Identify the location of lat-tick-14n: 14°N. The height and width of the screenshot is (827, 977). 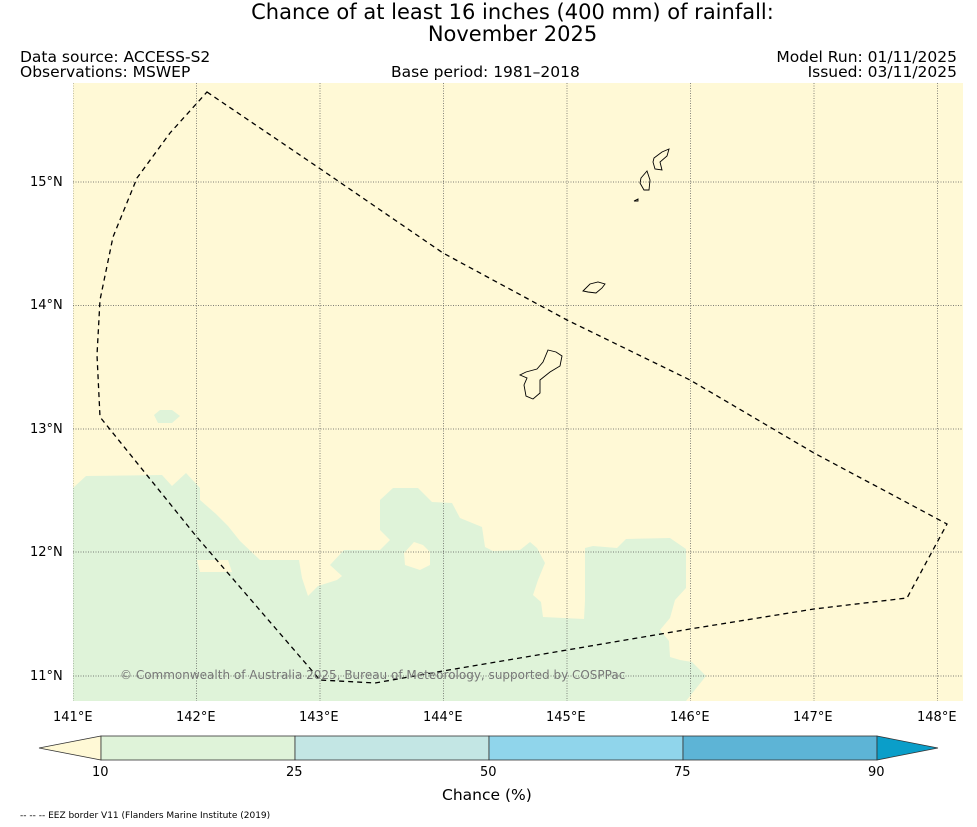
(46, 305).